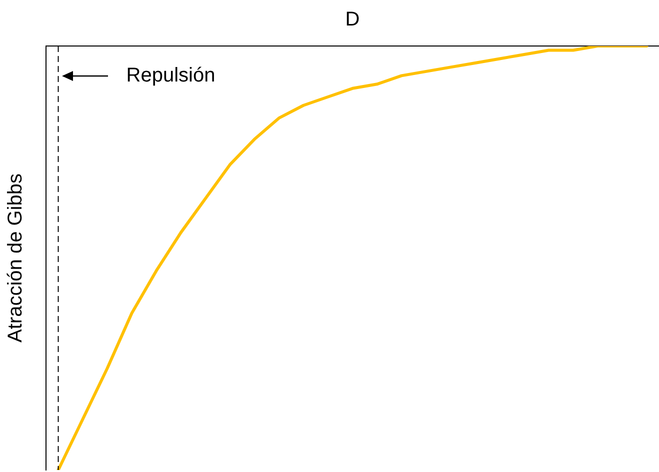  I want to click on y-axis-title: Atracción de Gibbs, so click(15, 258).